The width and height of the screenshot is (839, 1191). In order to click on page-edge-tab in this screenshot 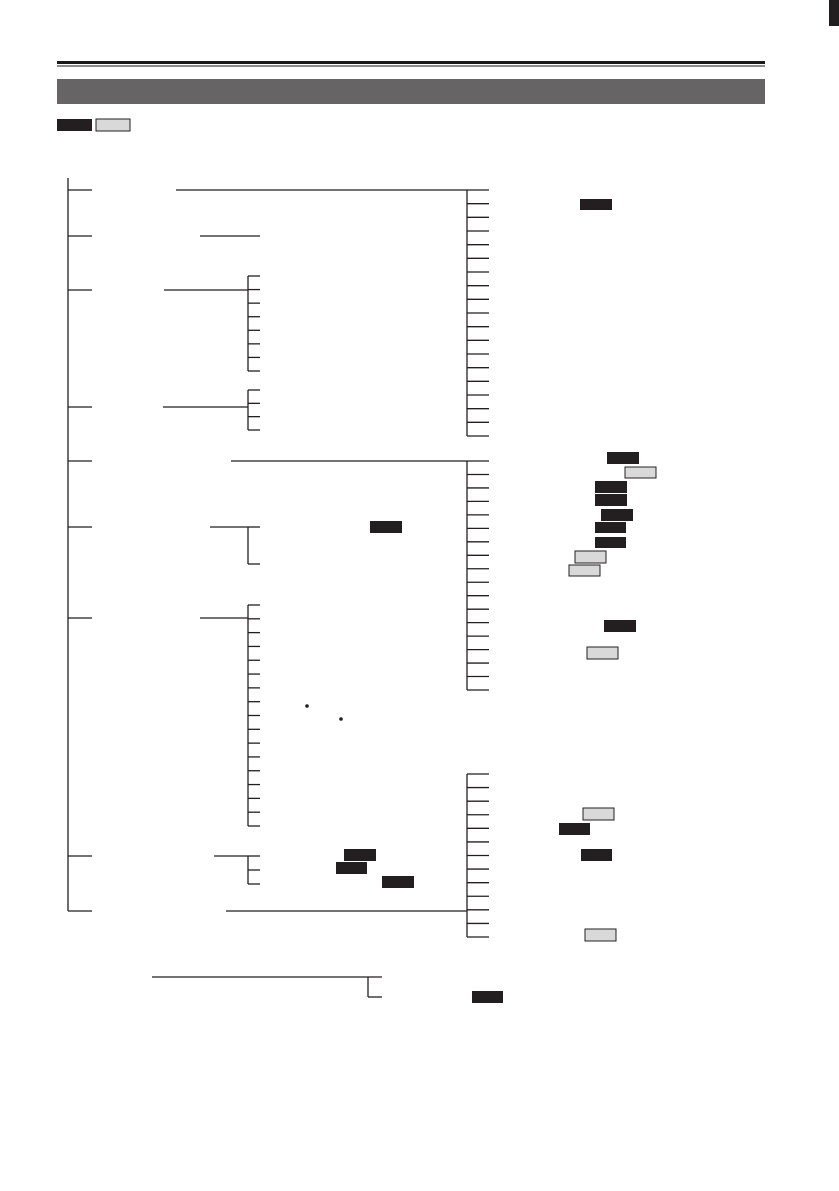, I will do `click(834, 13)`.